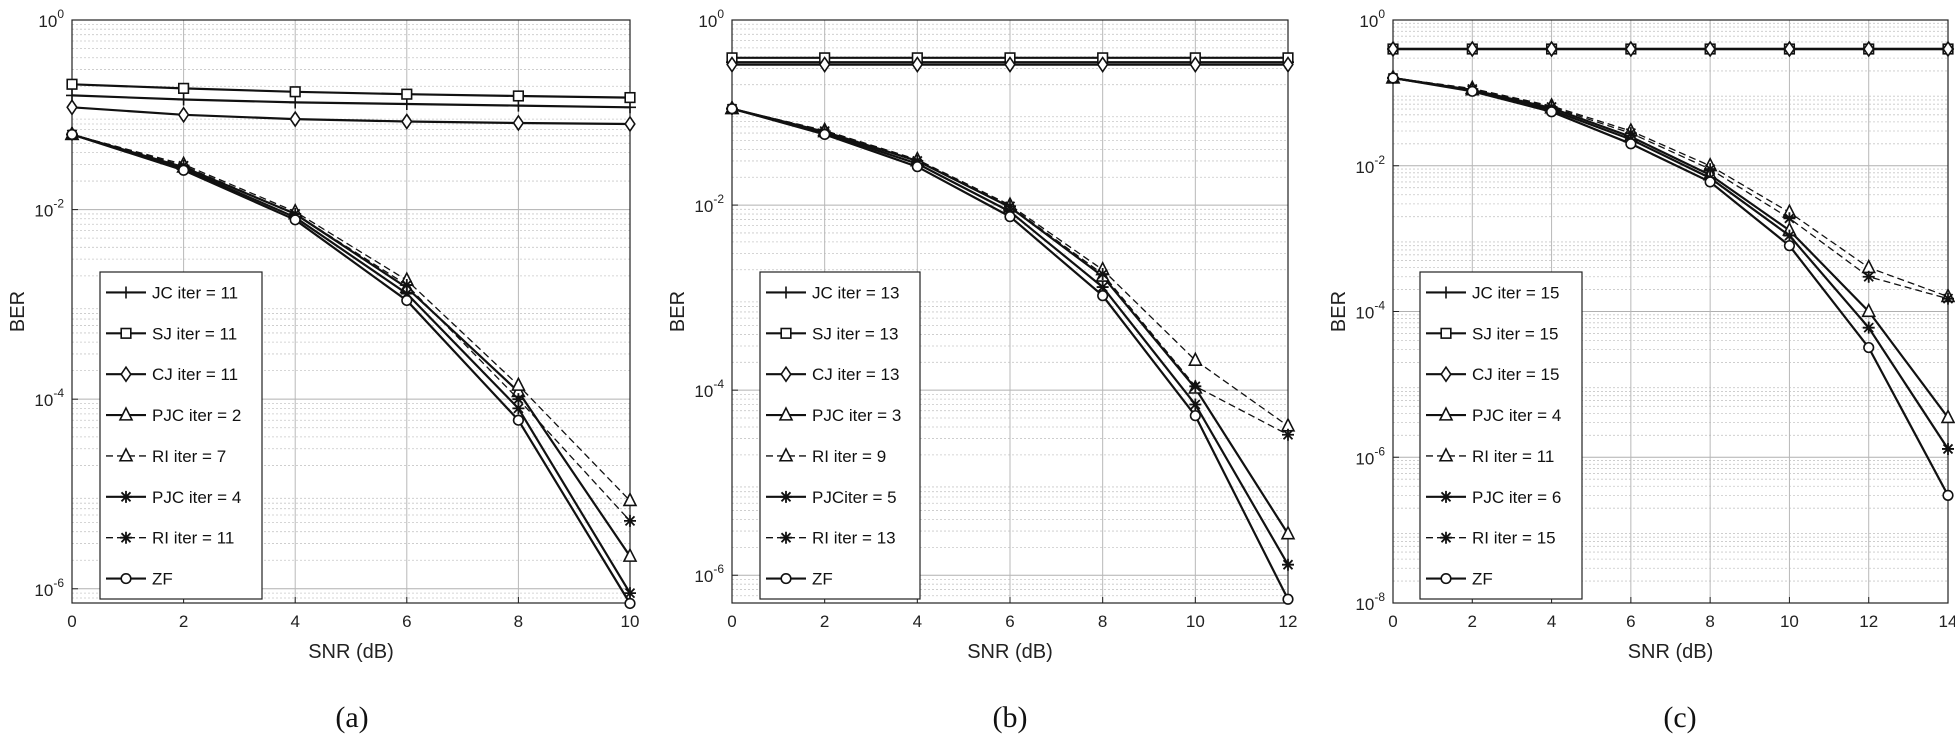  I want to click on legend-label: RI iter = 11, so click(193, 538).